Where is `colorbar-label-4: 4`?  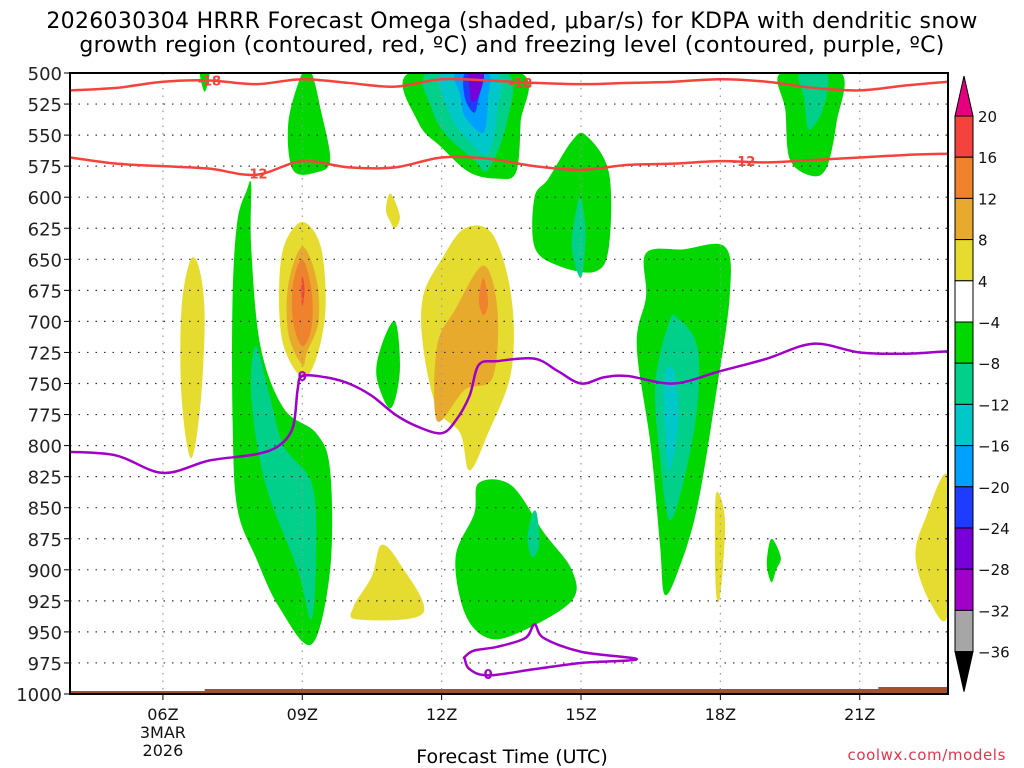
colorbar-label-4: 4 is located at coordinates (983, 282).